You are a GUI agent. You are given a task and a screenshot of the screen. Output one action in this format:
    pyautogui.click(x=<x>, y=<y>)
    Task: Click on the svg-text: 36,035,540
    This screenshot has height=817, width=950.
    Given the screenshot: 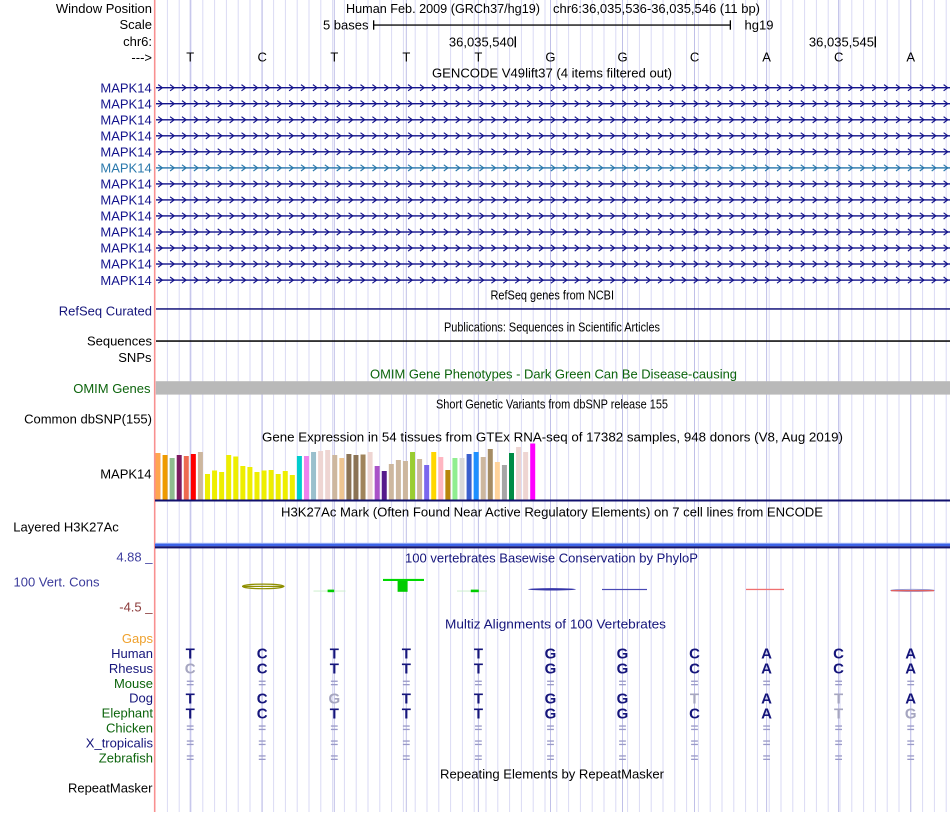 What is the action you would take?
    pyautogui.click(x=481, y=42)
    